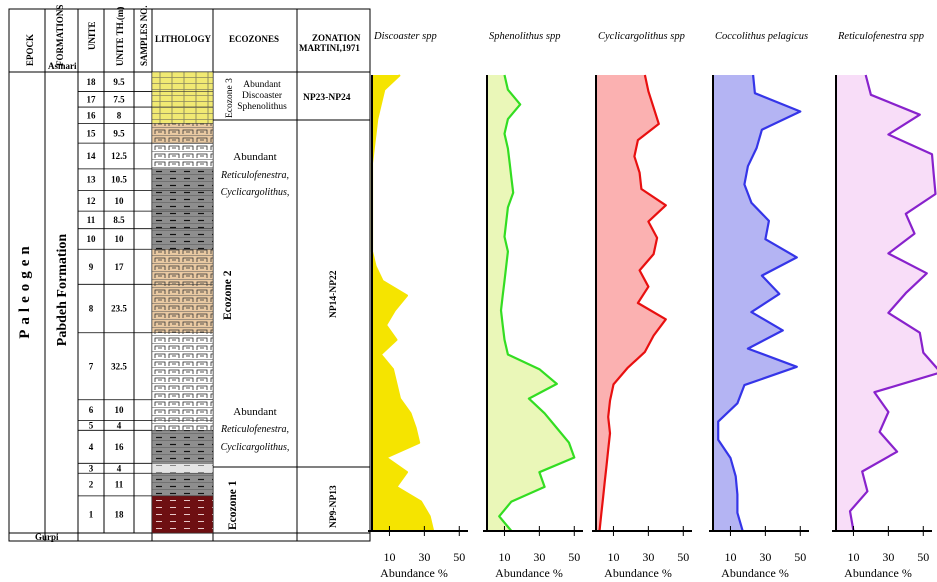 The width and height of the screenshot is (937, 582). I want to click on tick-label: 50, so click(923, 557).